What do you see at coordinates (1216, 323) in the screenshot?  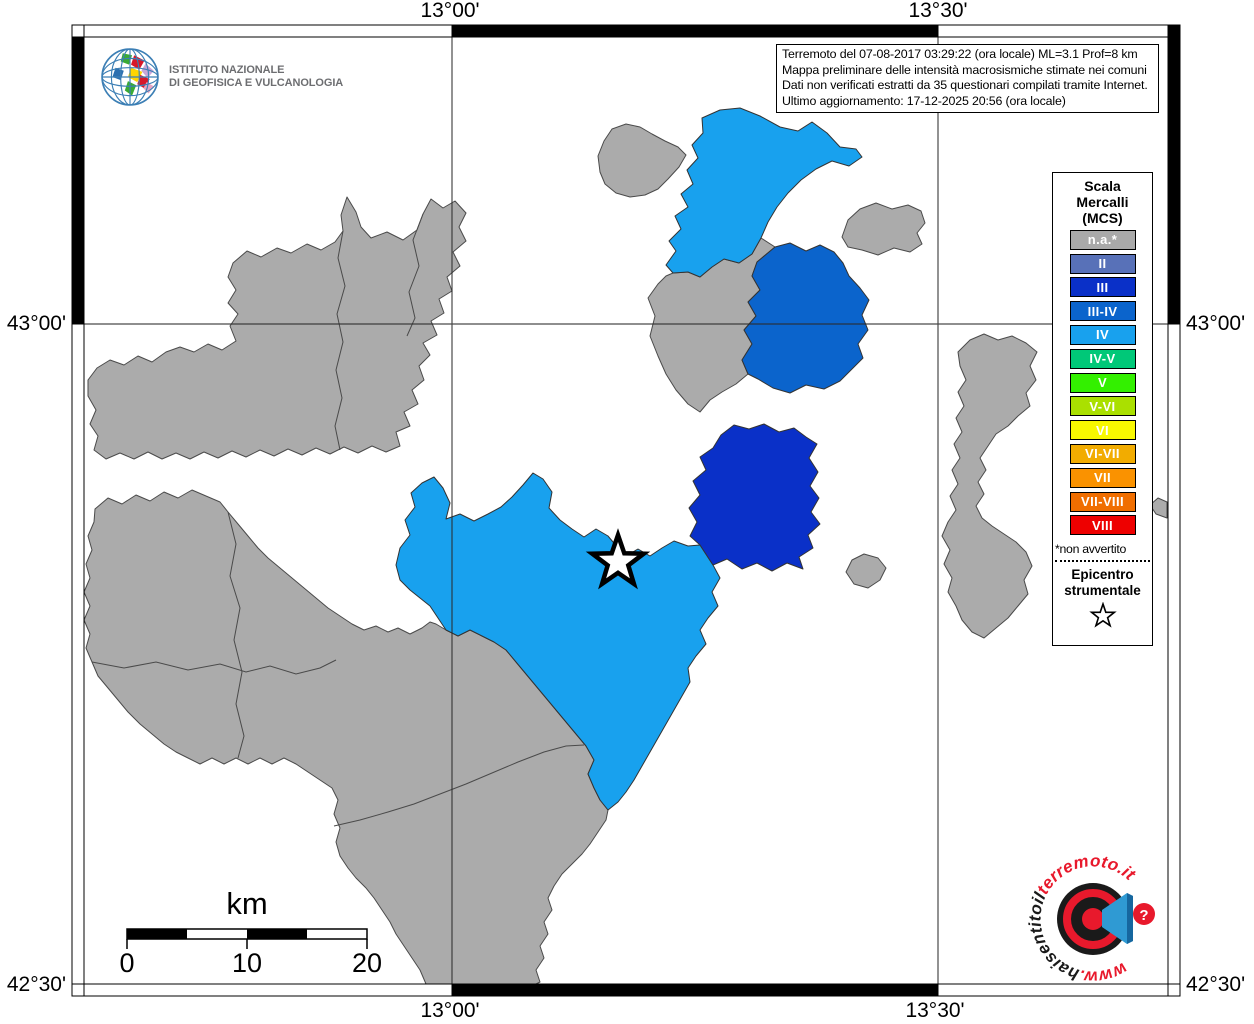 I see `lat-label-right-top: 43°00'` at bounding box center [1216, 323].